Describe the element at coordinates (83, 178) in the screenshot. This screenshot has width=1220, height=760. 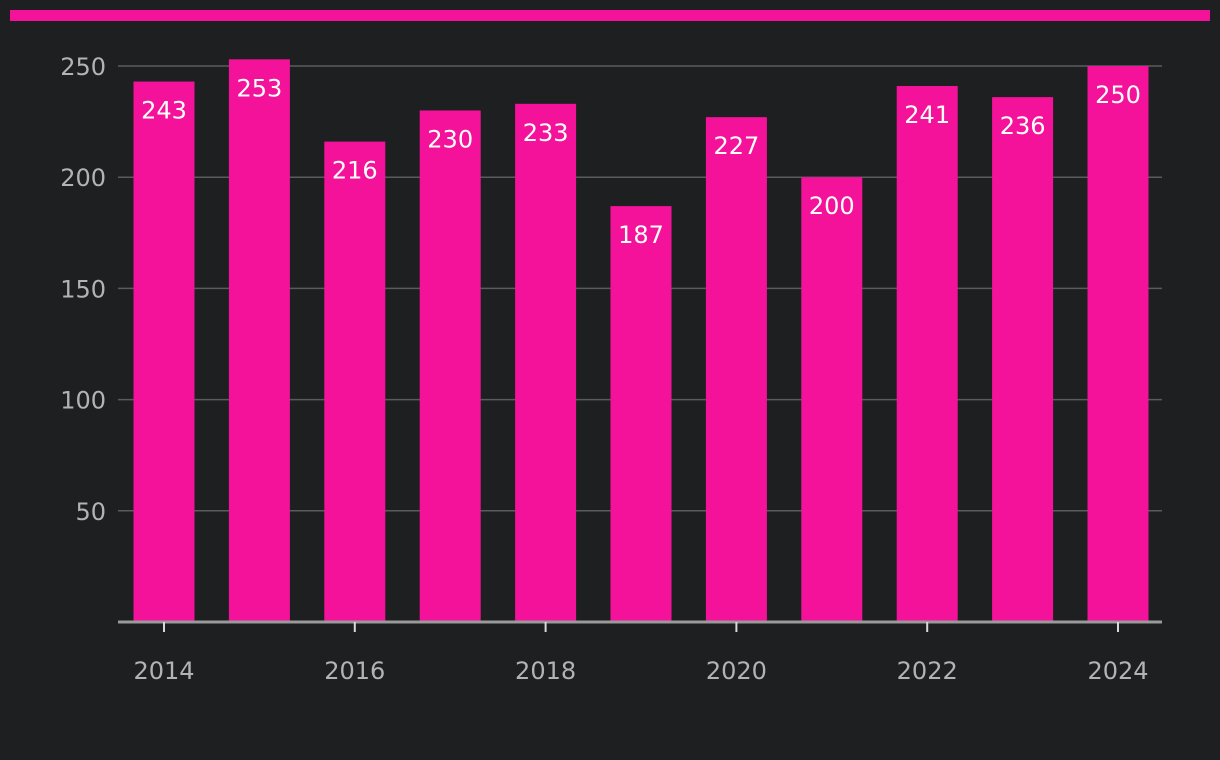
I see `y-tick-label: 200` at that location.